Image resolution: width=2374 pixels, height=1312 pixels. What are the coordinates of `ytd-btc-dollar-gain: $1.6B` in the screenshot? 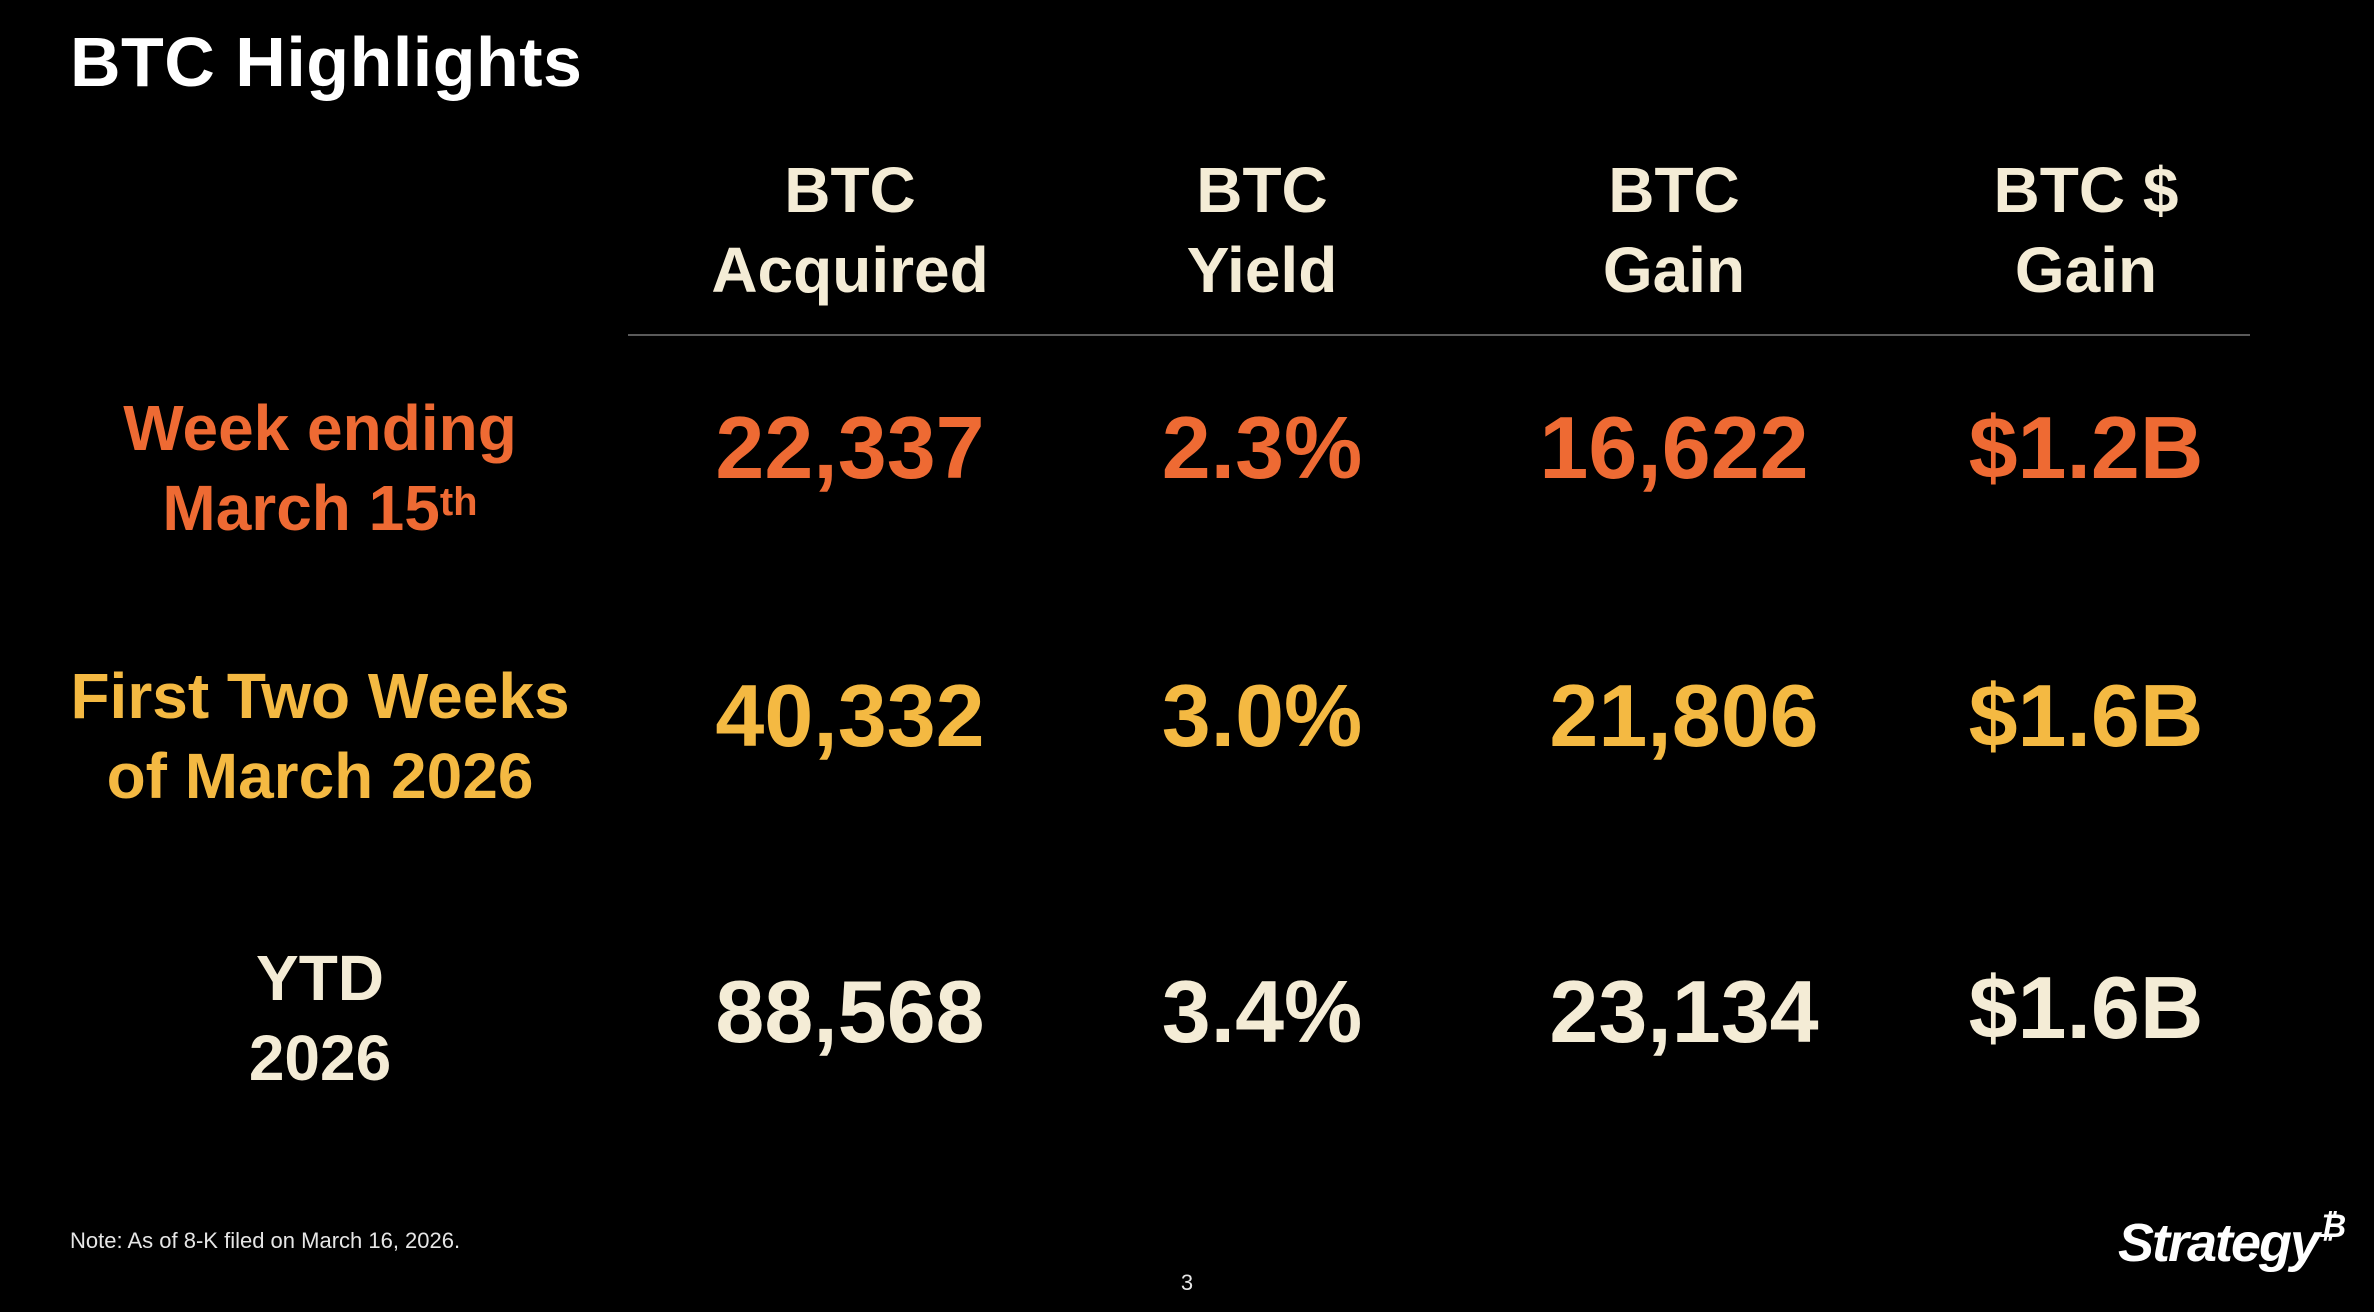 It's located at (2086, 1007).